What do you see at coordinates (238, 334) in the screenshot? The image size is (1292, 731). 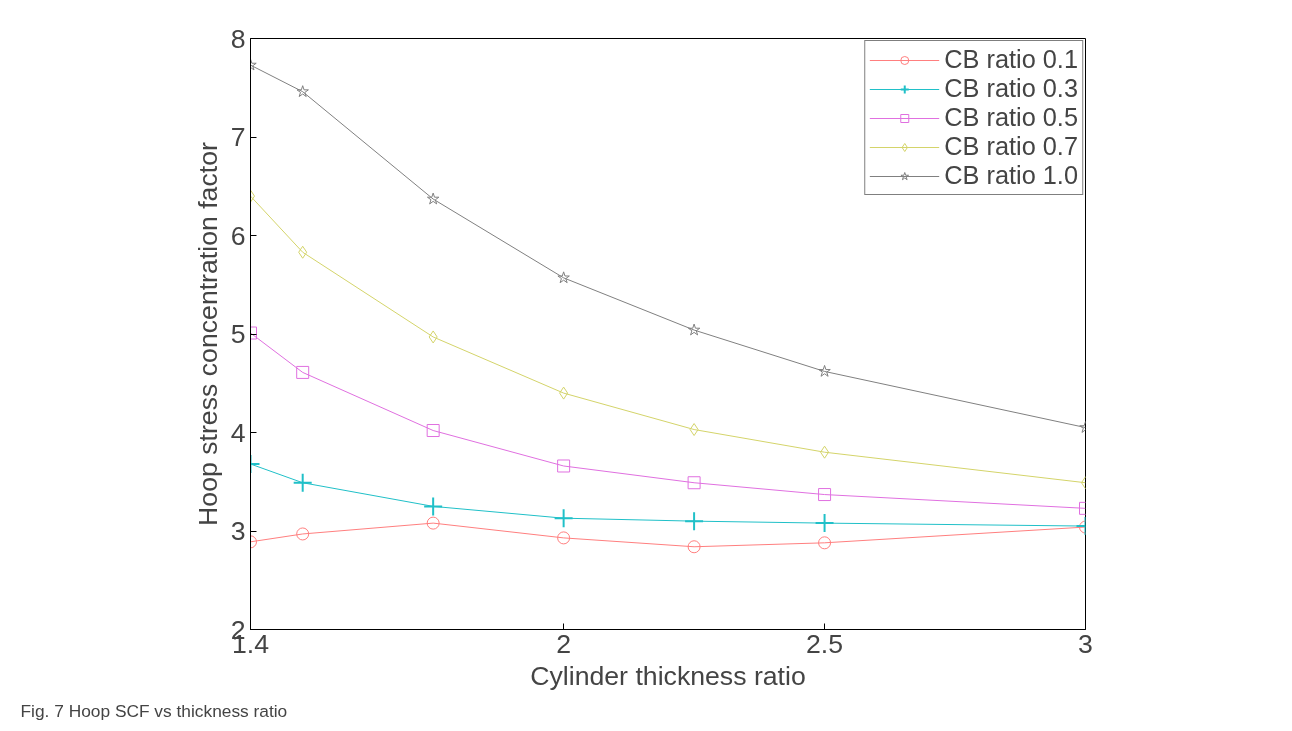 I see `y-tick-label: 5` at bounding box center [238, 334].